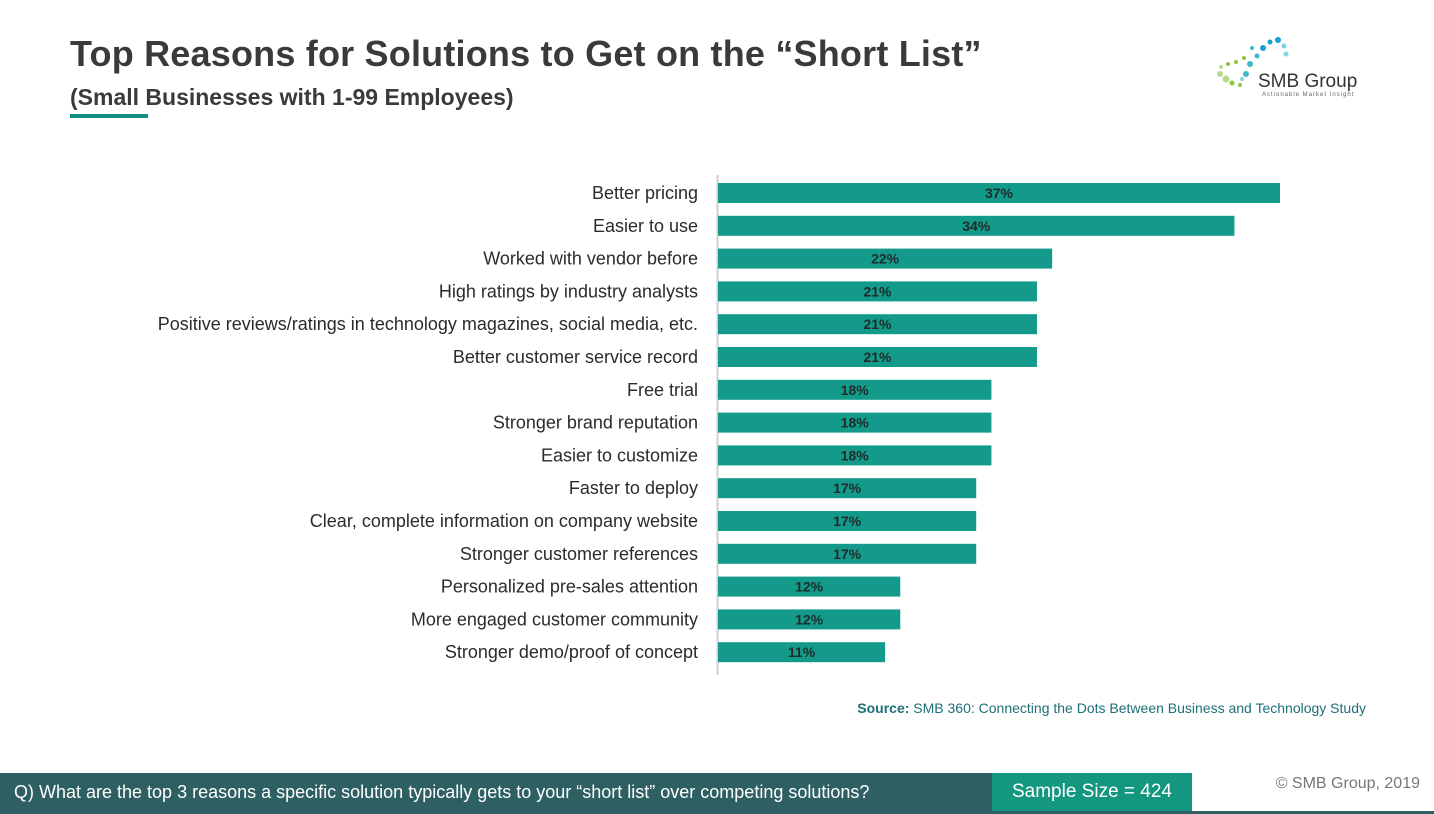  What do you see at coordinates (1308, 95) in the screenshot?
I see `logo-tagline: Actionable Market Insight` at bounding box center [1308, 95].